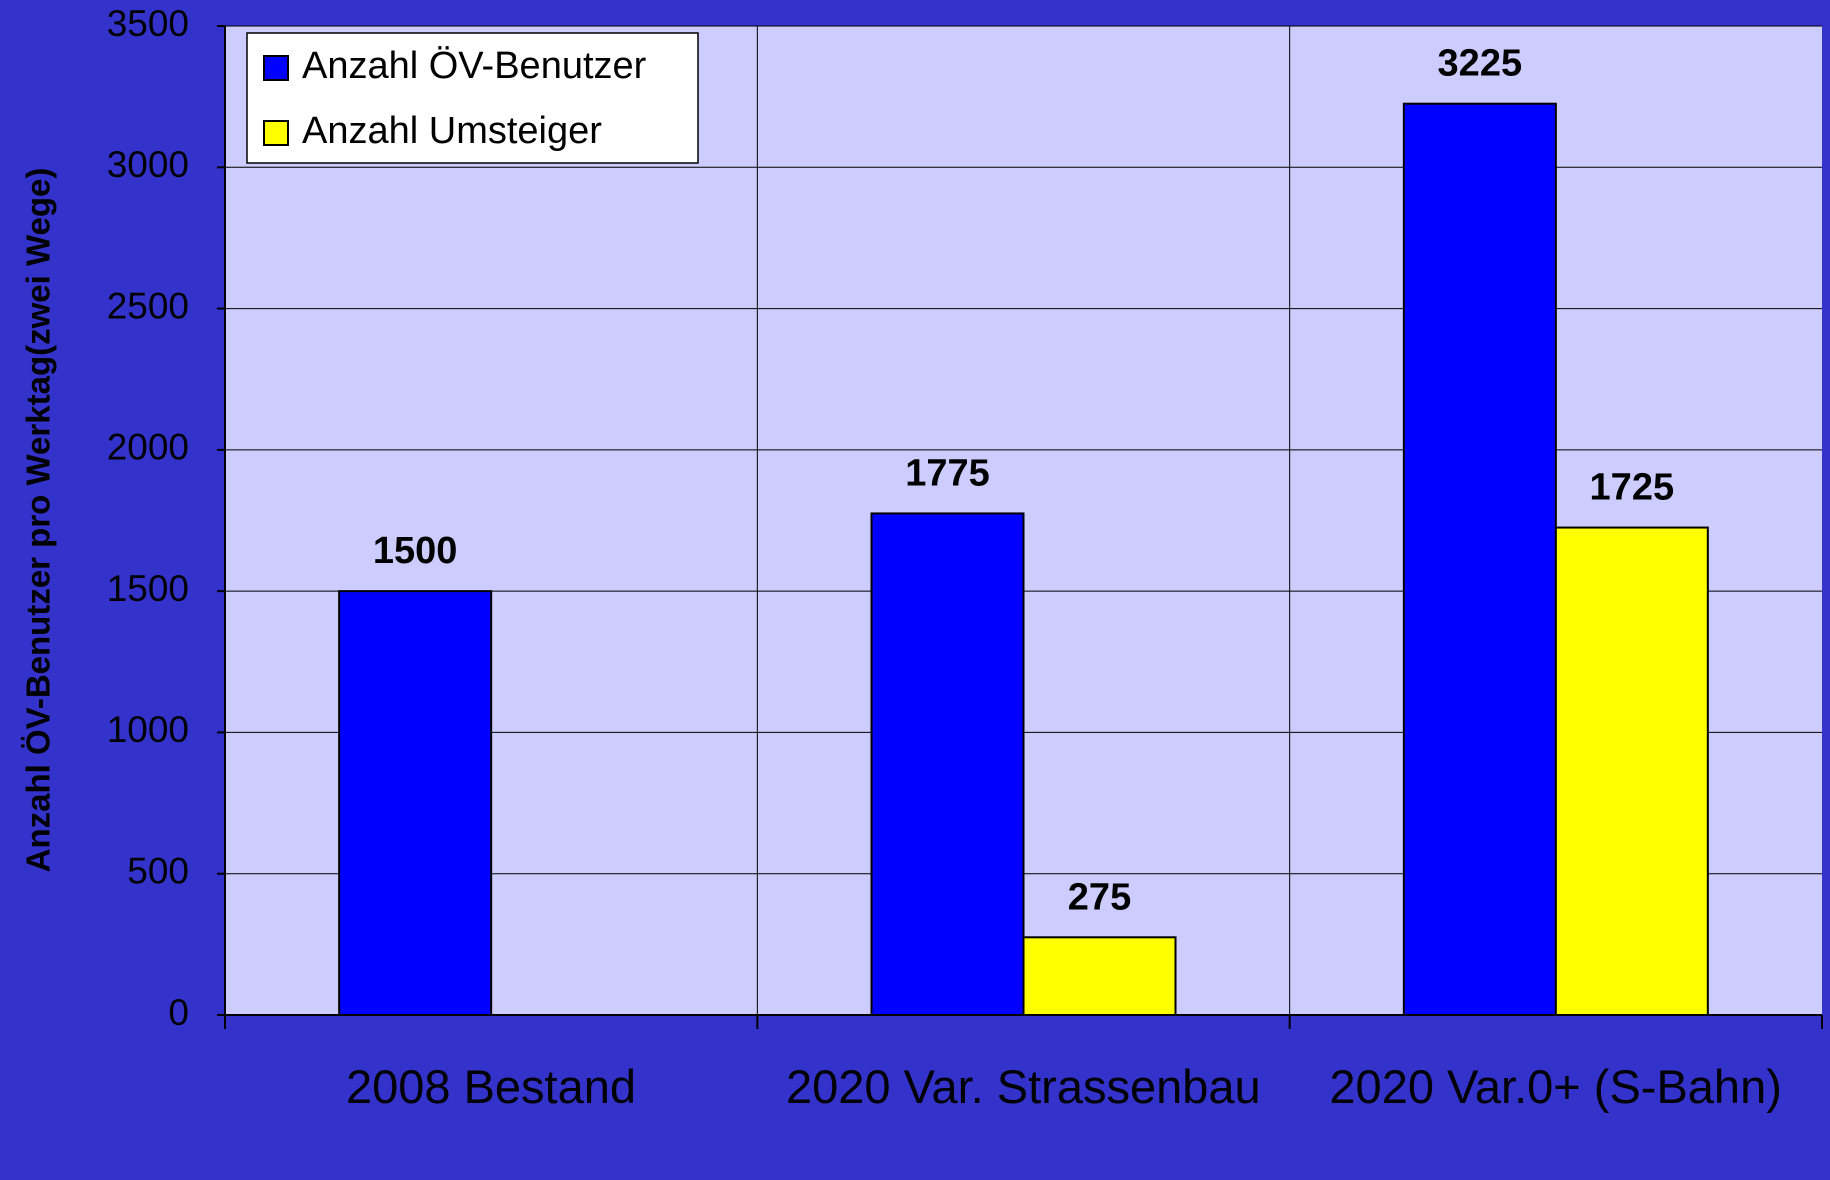 This screenshot has height=1180, width=1830. Describe the element at coordinates (1480, 64) in the screenshot. I see `data-label: 3225` at that location.